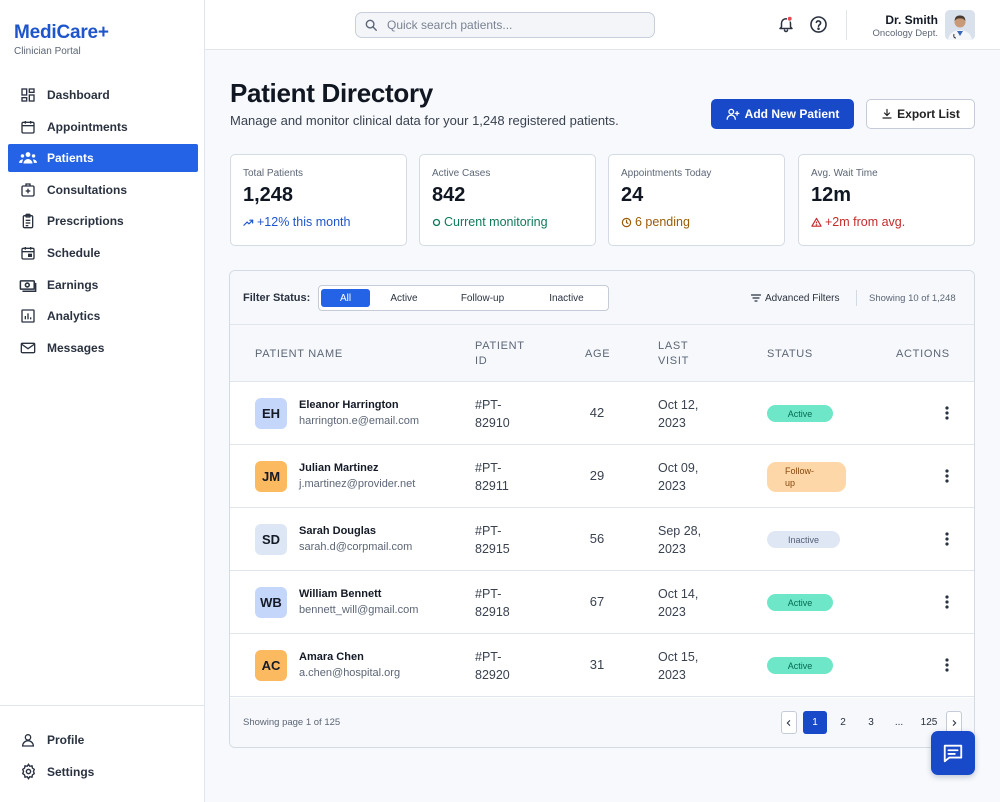  What do you see at coordinates (349, 405) in the screenshot?
I see `patient-name: Eleanor Harrington` at bounding box center [349, 405].